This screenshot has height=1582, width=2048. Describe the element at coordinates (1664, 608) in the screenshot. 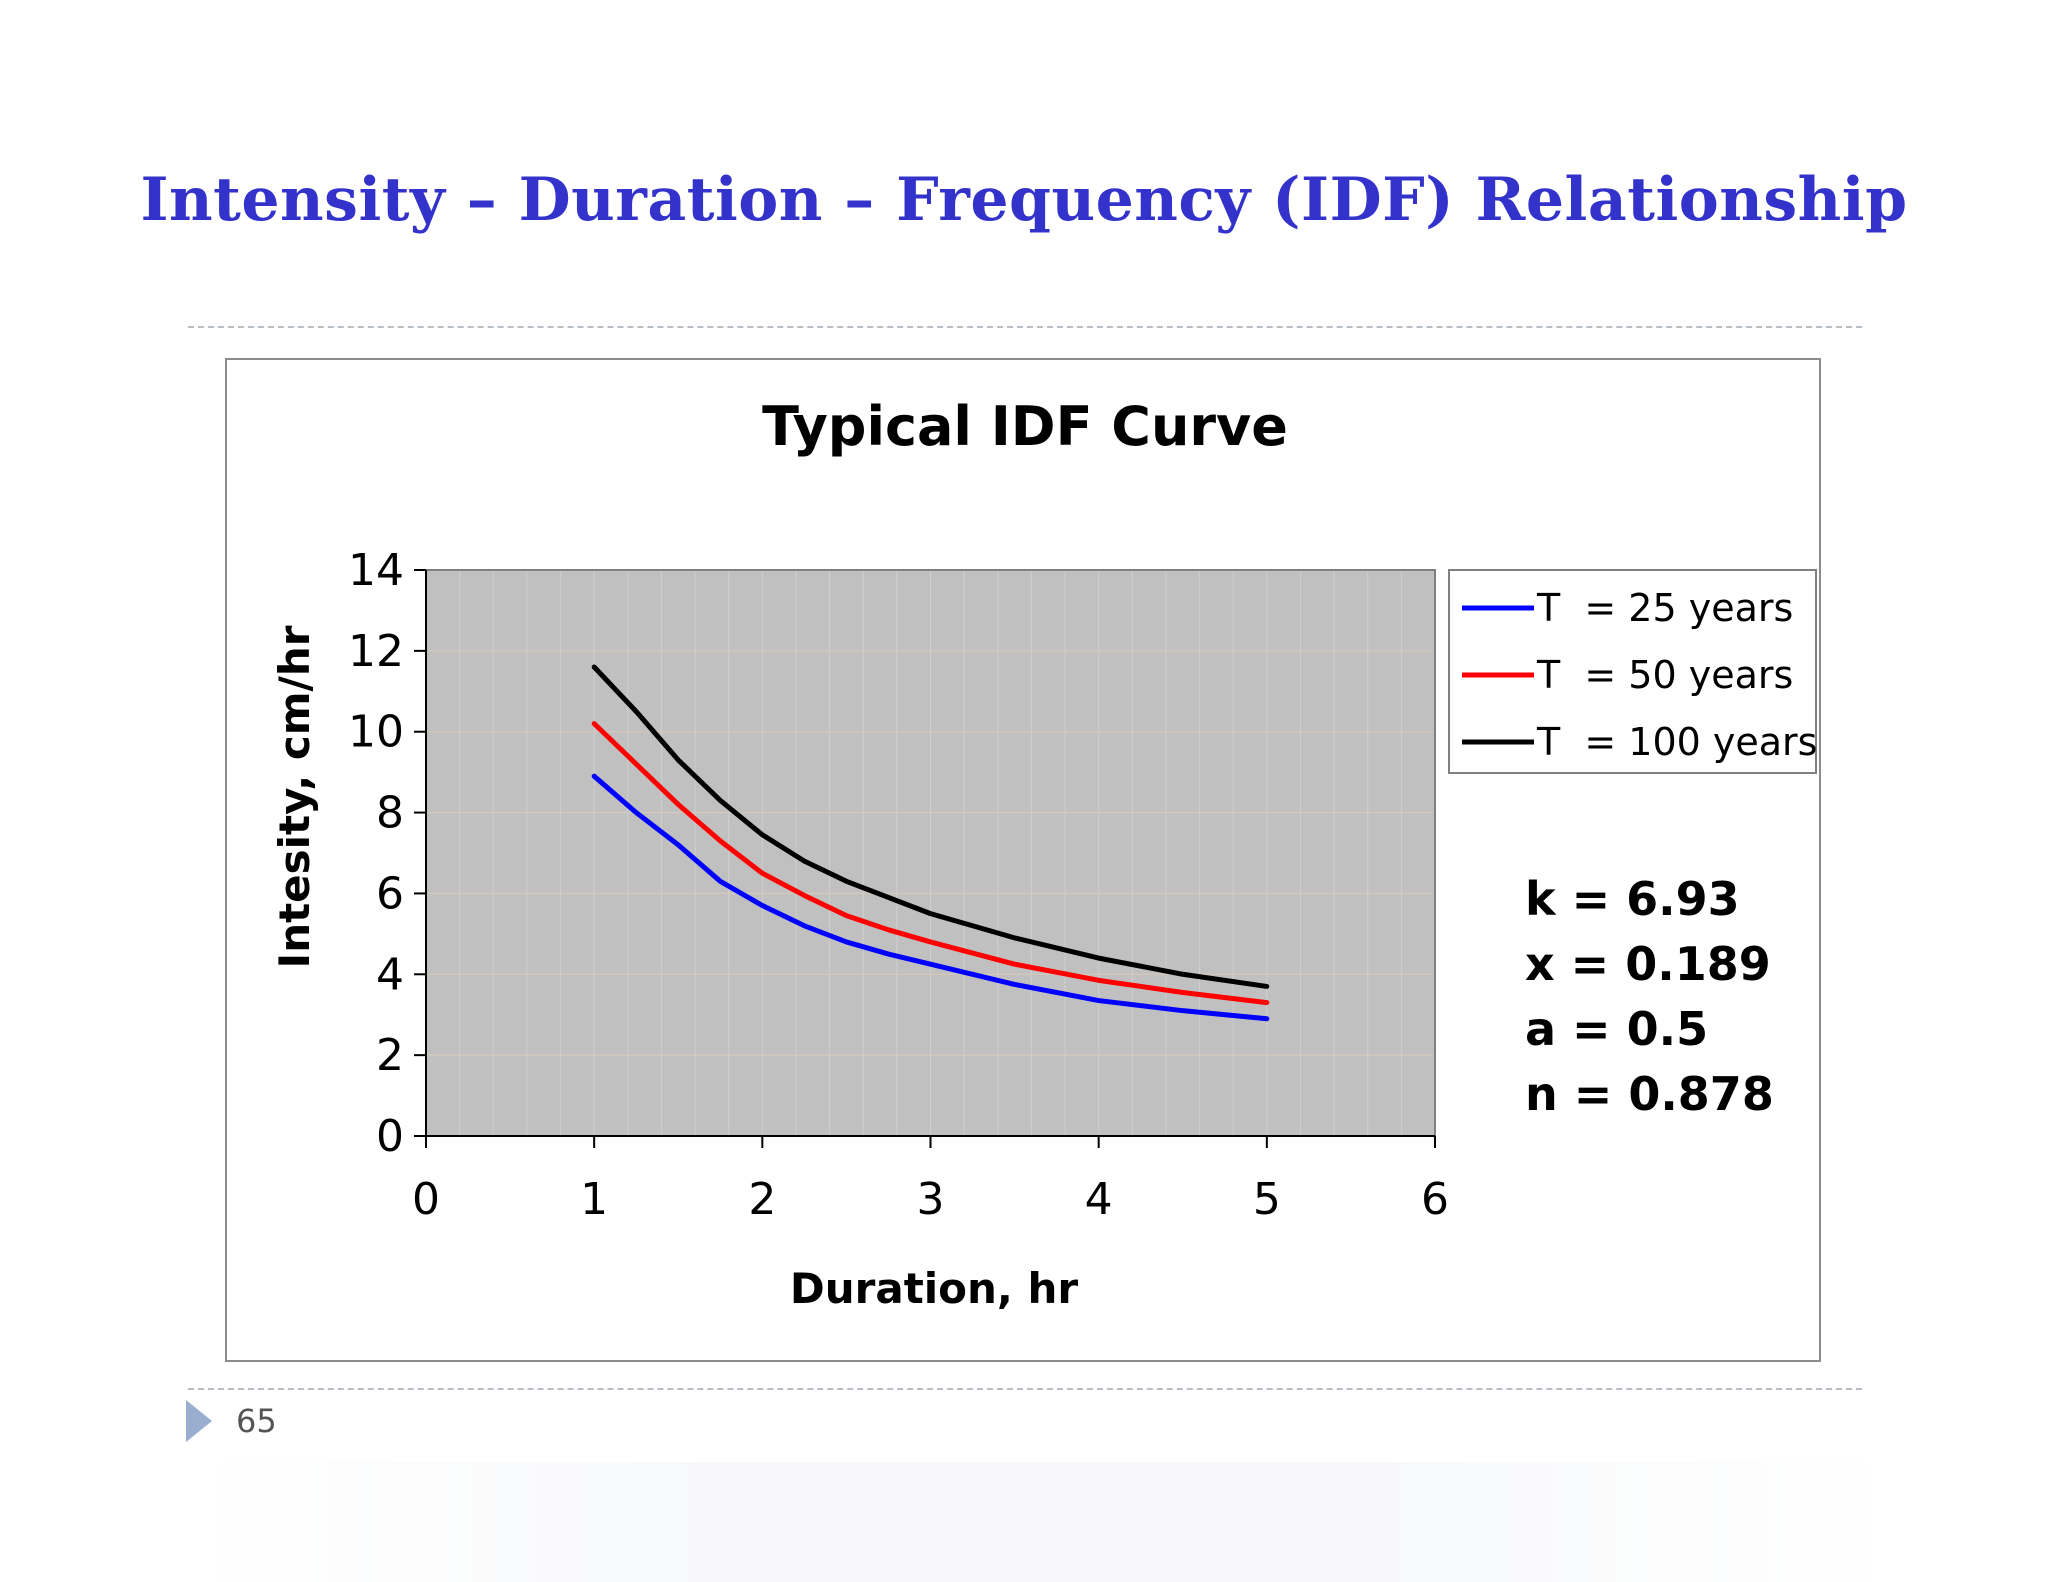

I see `legend-label: T = 25 years` at that location.